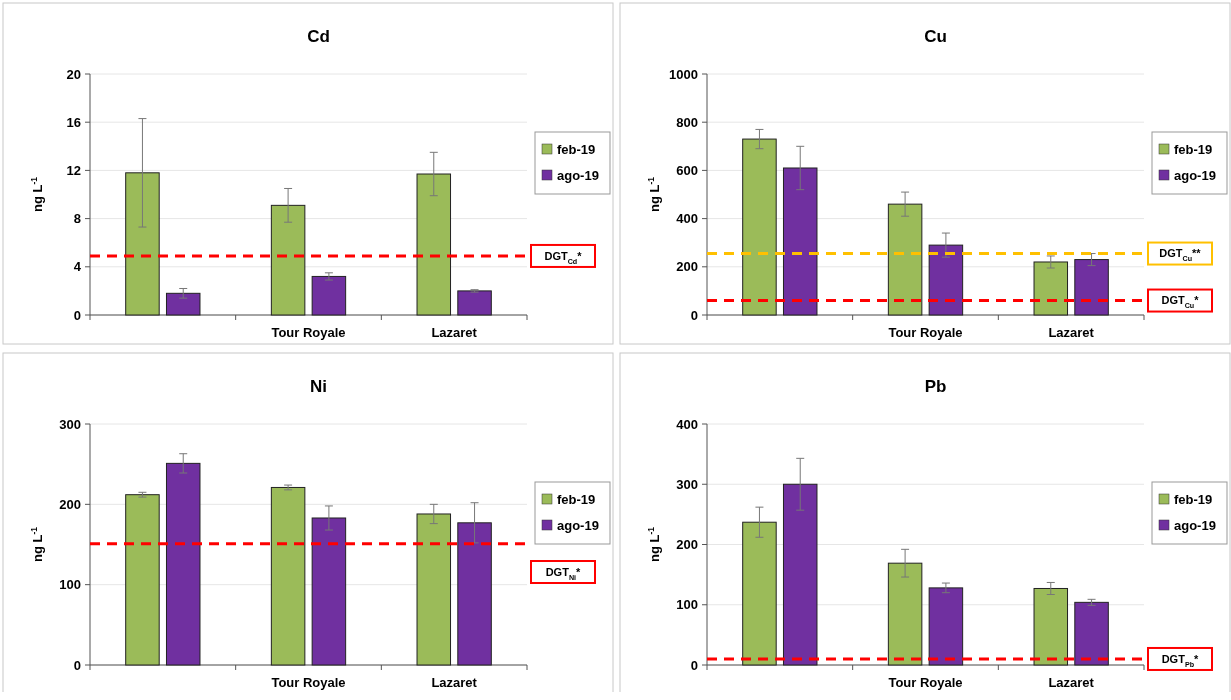 The height and width of the screenshot is (700, 1231). What do you see at coordinates (935, 386) in the screenshot?
I see `chart-title: Pb` at bounding box center [935, 386].